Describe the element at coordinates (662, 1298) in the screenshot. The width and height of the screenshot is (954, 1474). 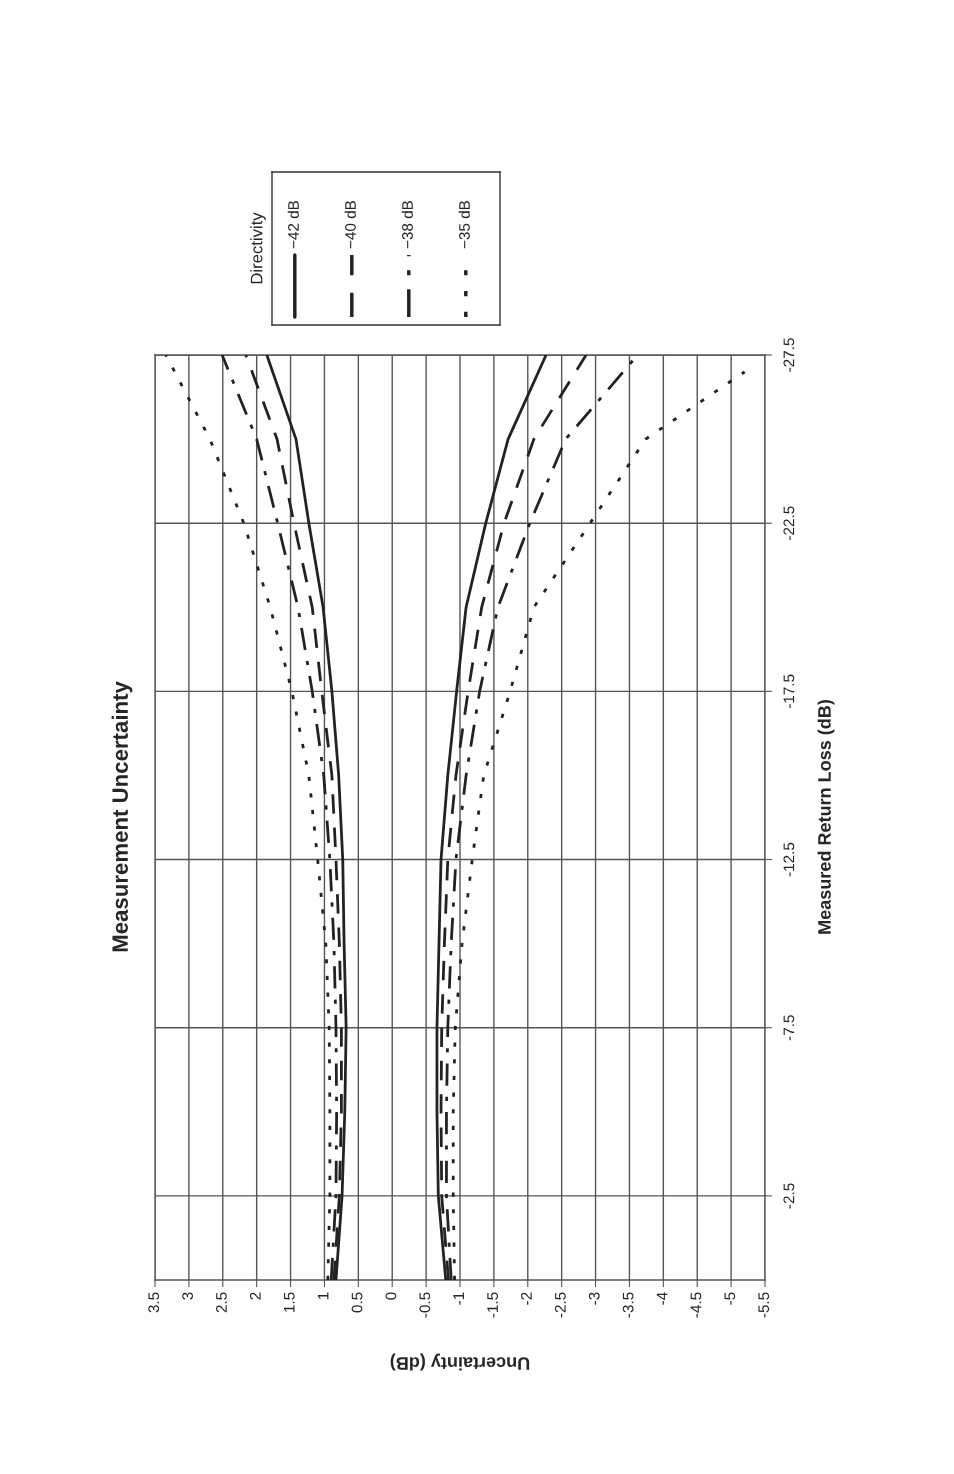
I see `x-tick-label: -4` at that location.